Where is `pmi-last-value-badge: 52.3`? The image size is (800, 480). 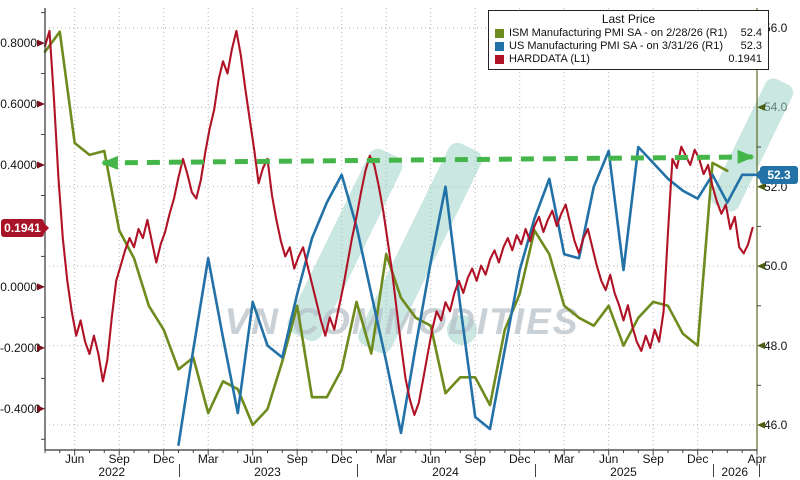 pmi-last-value-badge: 52.3 is located at coordinates (776, 174).